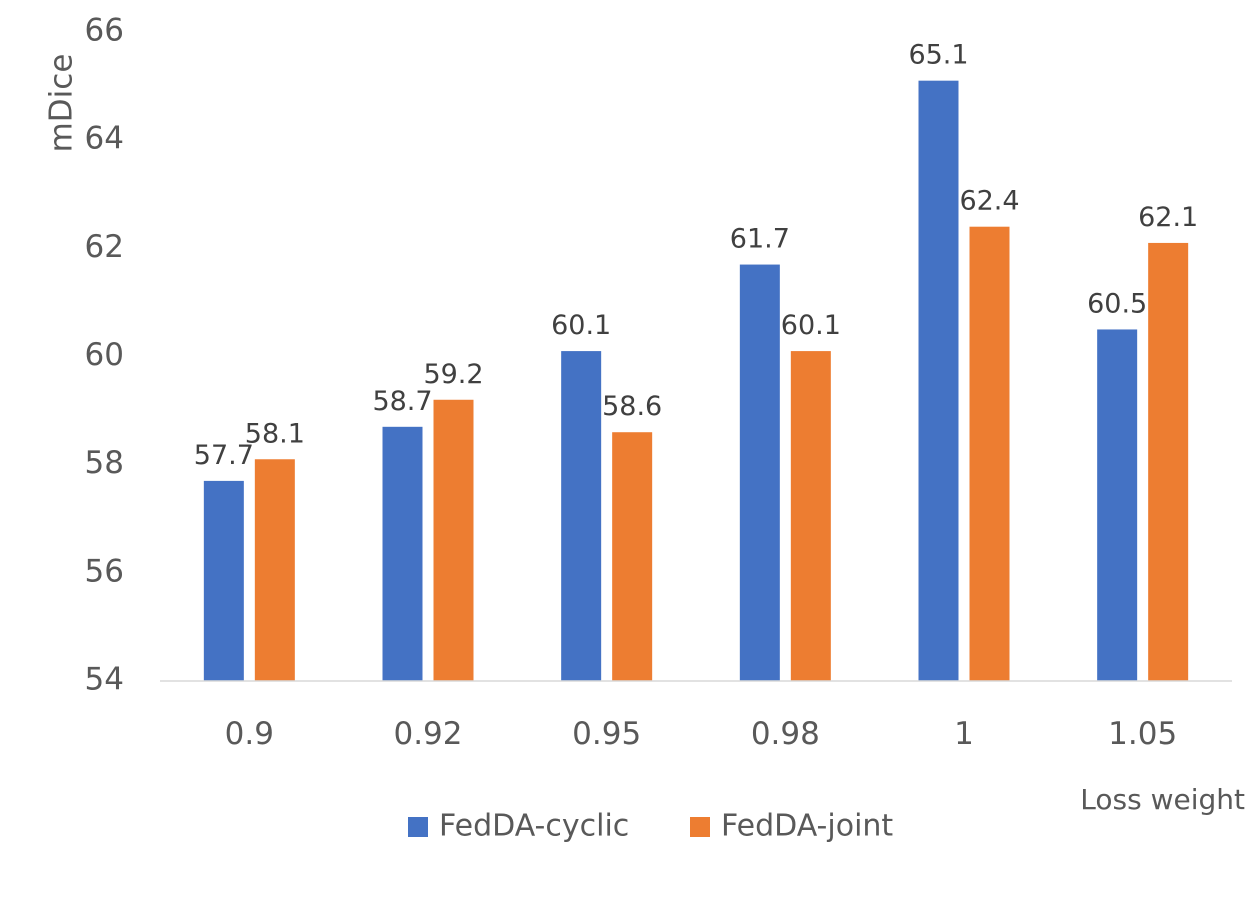 This screenshot has width=1255, height=902. I want to click on y-tick-label: 58, so click(104, 463).